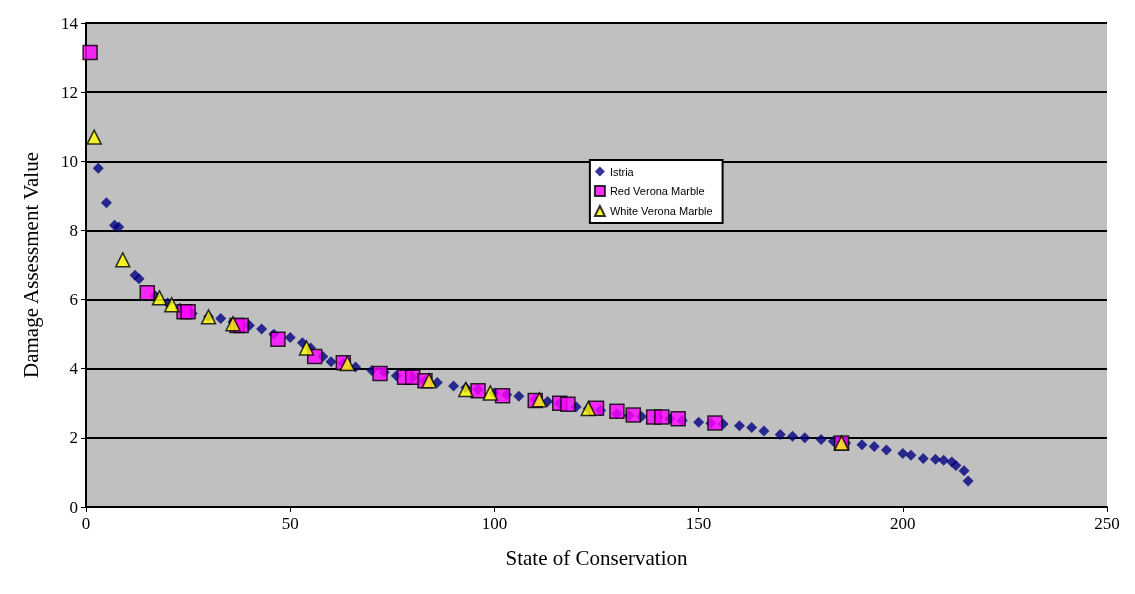 The height and width of the screenshot is (594, 1135). I want to click on y-tick-label: 0, so click(73, 507).